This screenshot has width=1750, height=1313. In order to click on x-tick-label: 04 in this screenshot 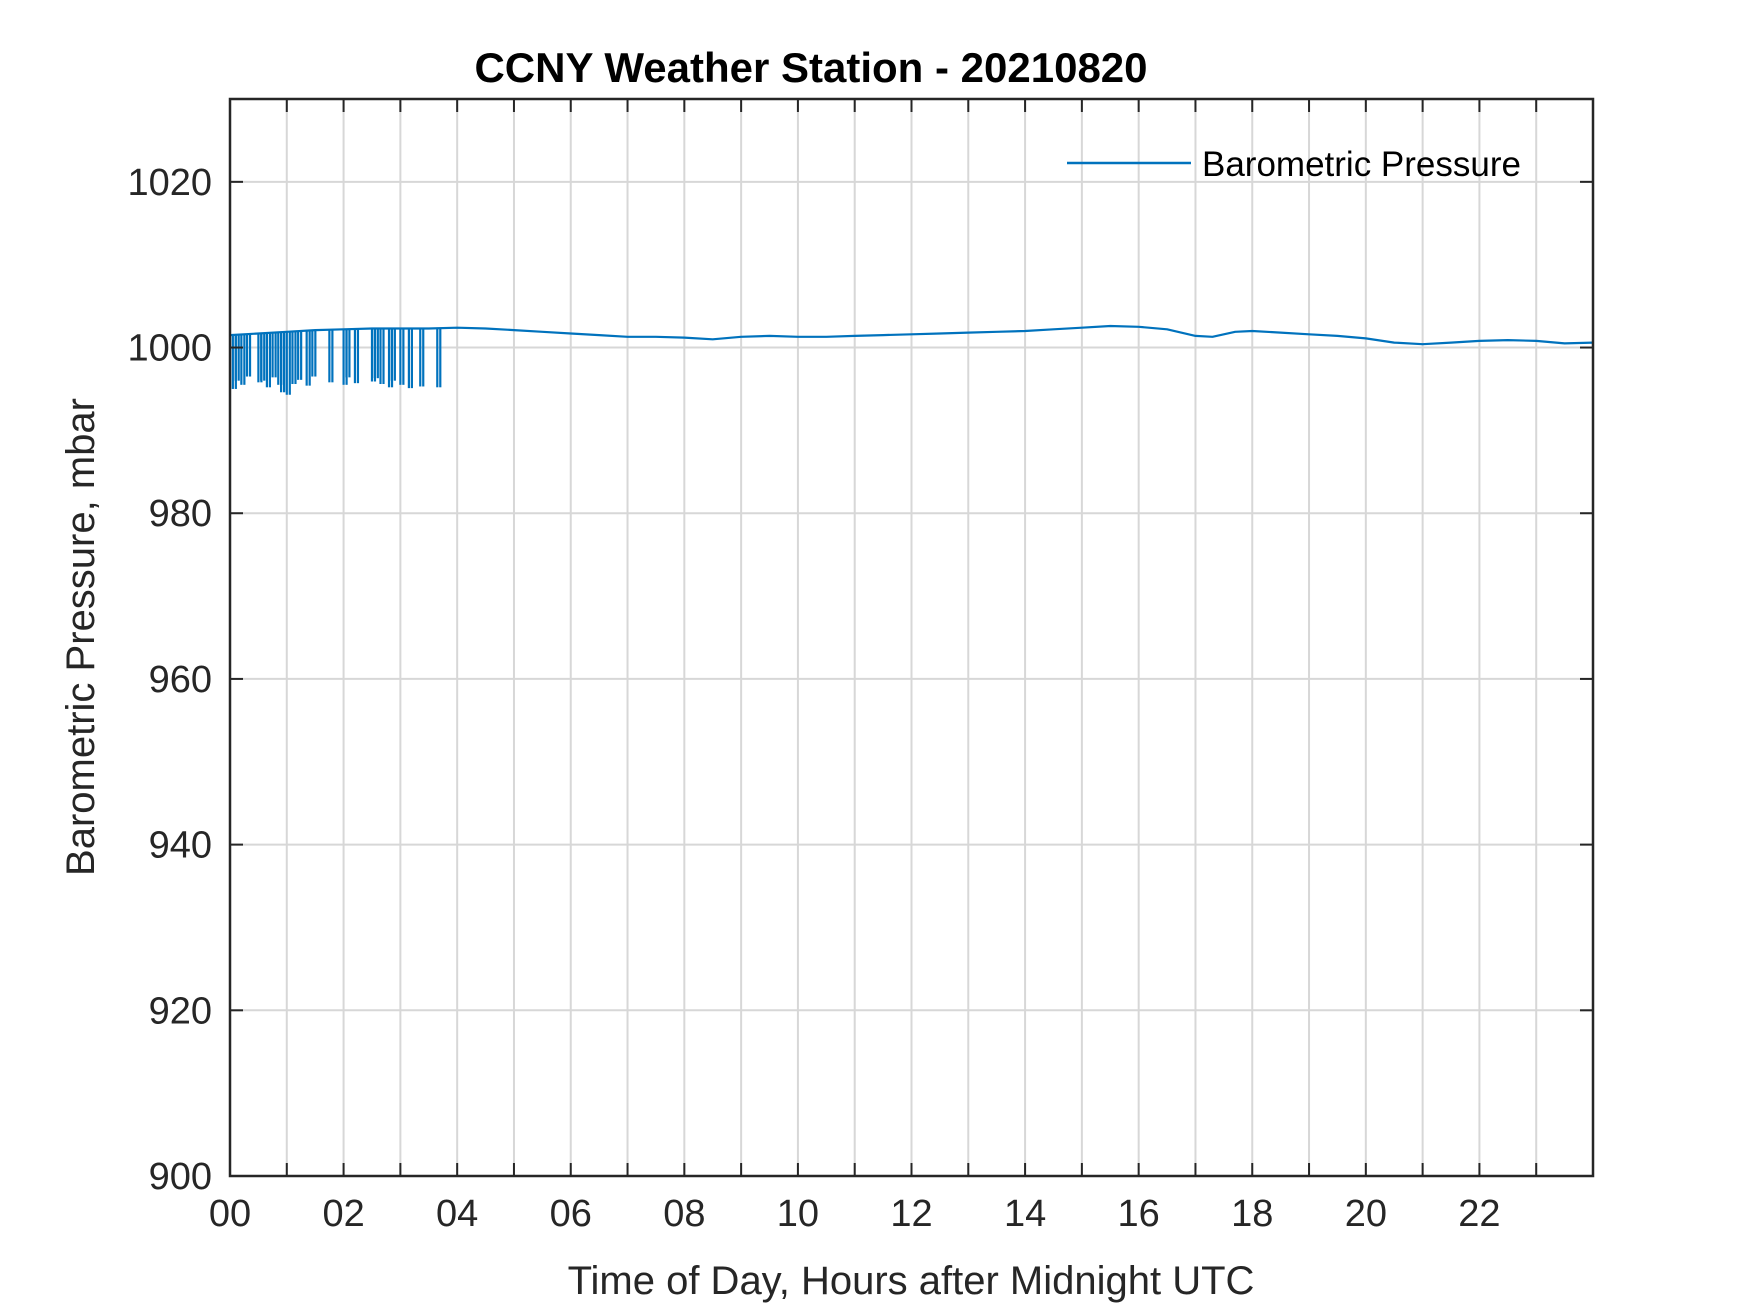, I will do `click(457, 1214)`.